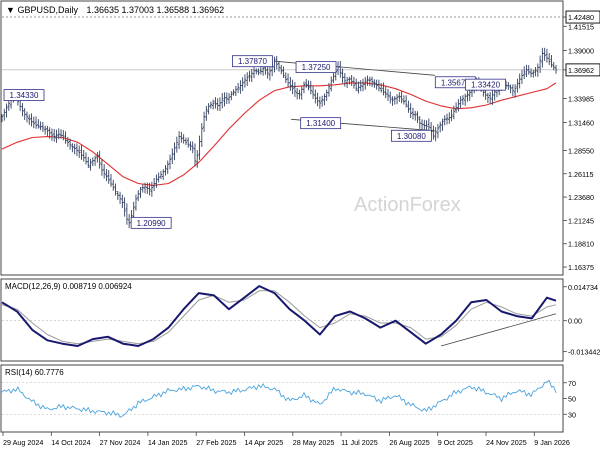 Image resolution: width=600 pixels, height=455 pixels. What do you see at coordinates (581, 197) in the screenshot?
I see `price-axis-label: 1.23680` at bounding box center [581, 197].